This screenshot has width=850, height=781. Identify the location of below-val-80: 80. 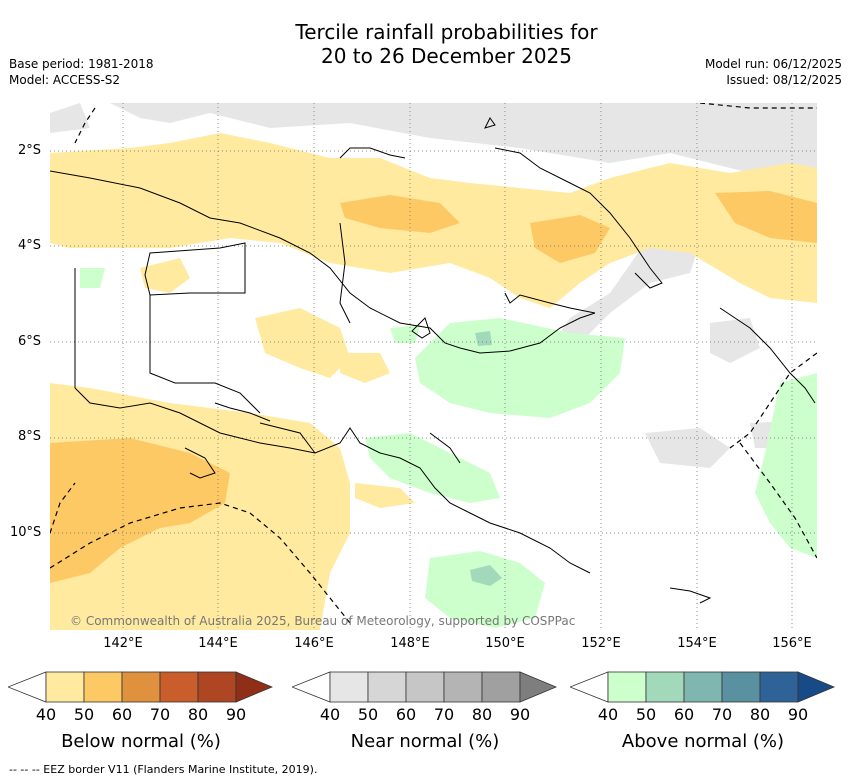
(198, 714).